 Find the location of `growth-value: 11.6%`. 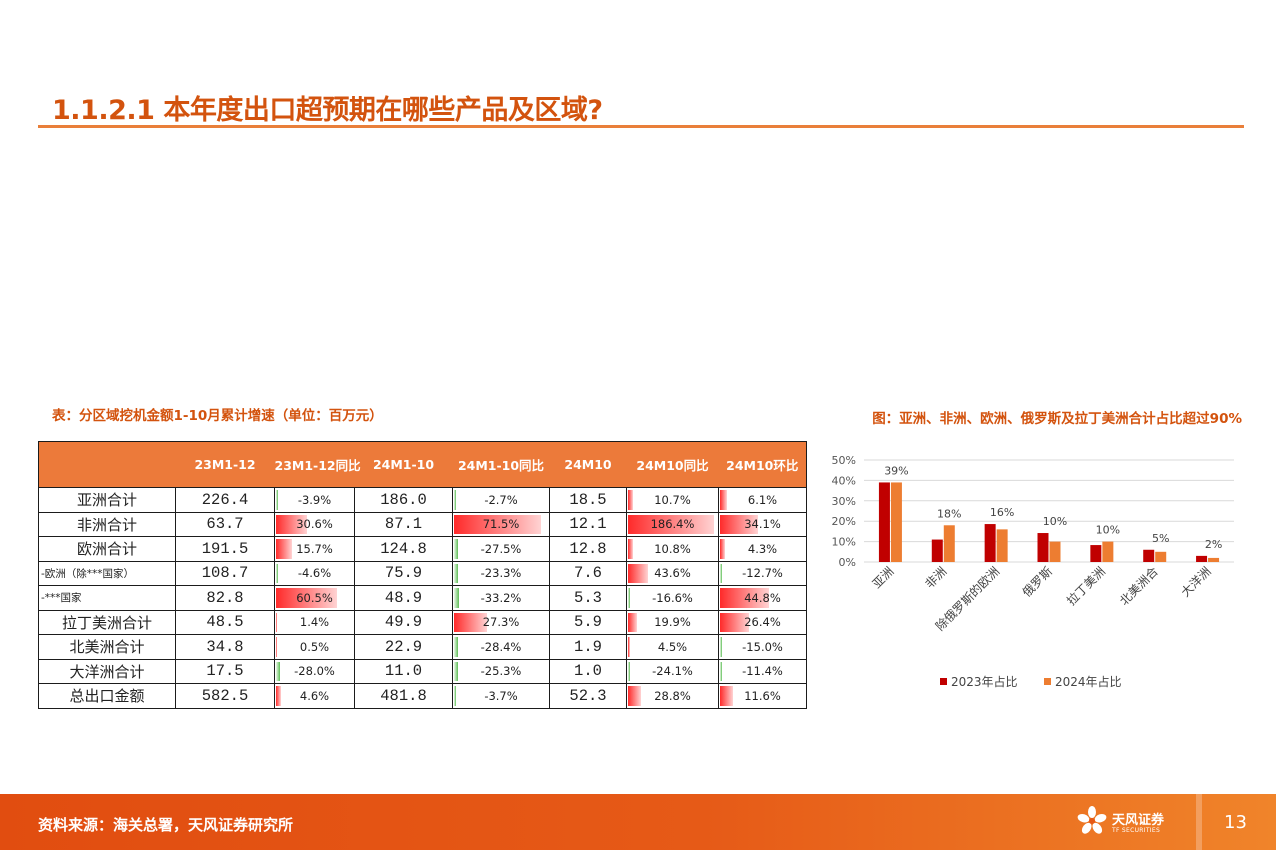

growth-value: 11.6% is located at coordinates (762, 695).